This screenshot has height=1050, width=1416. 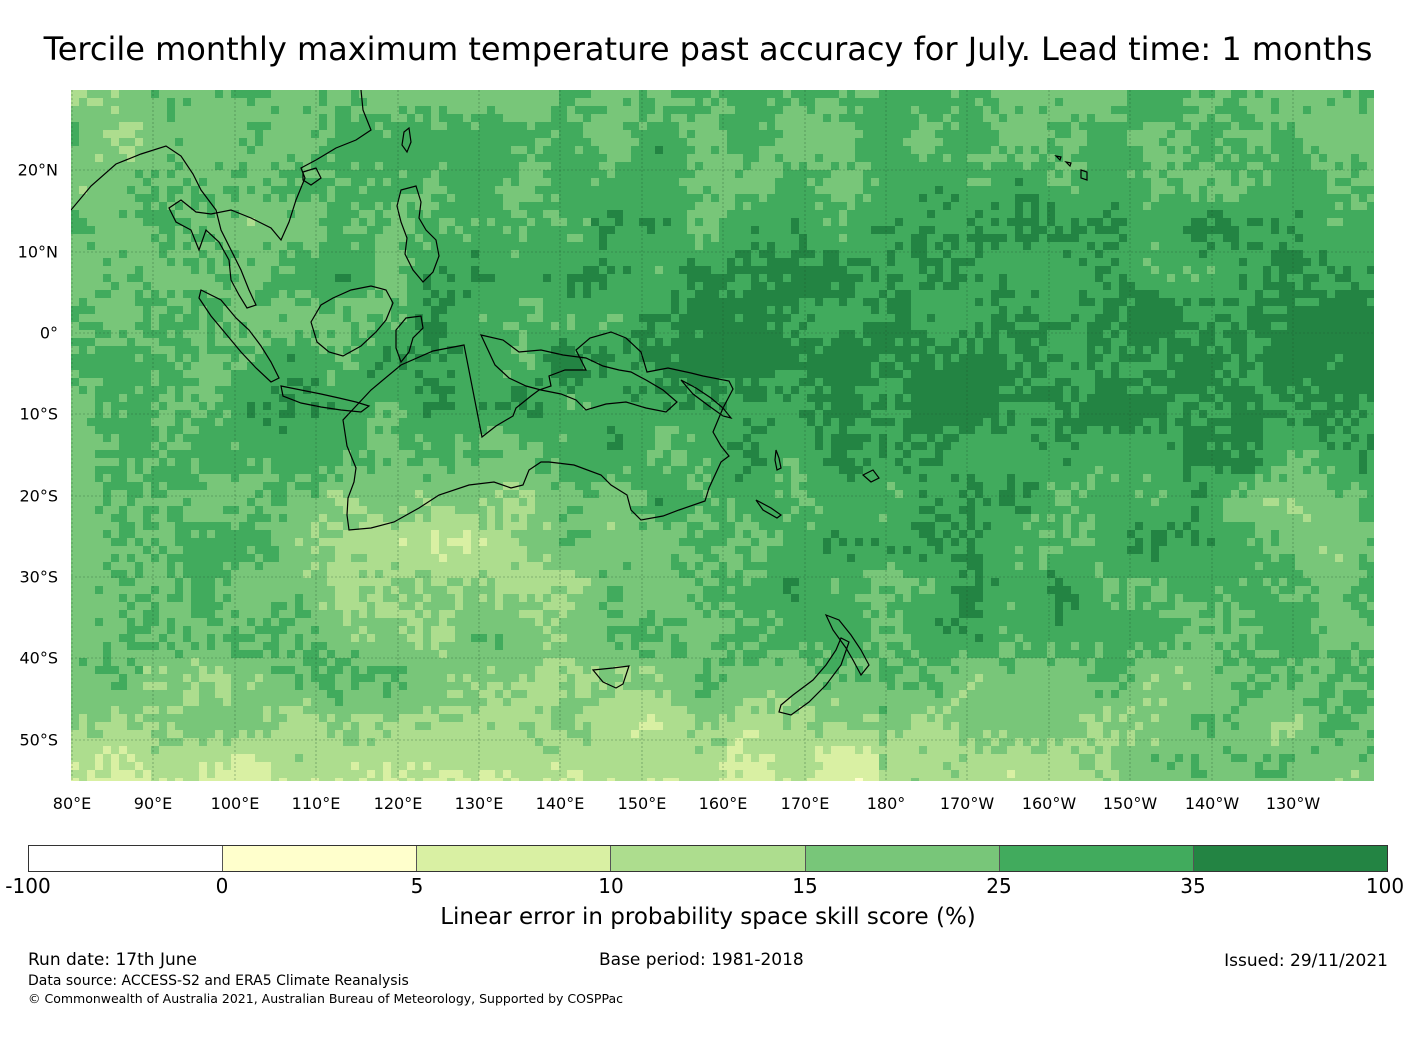 I want to click on colorbar-tick: 15, so click(x=805, y=886).